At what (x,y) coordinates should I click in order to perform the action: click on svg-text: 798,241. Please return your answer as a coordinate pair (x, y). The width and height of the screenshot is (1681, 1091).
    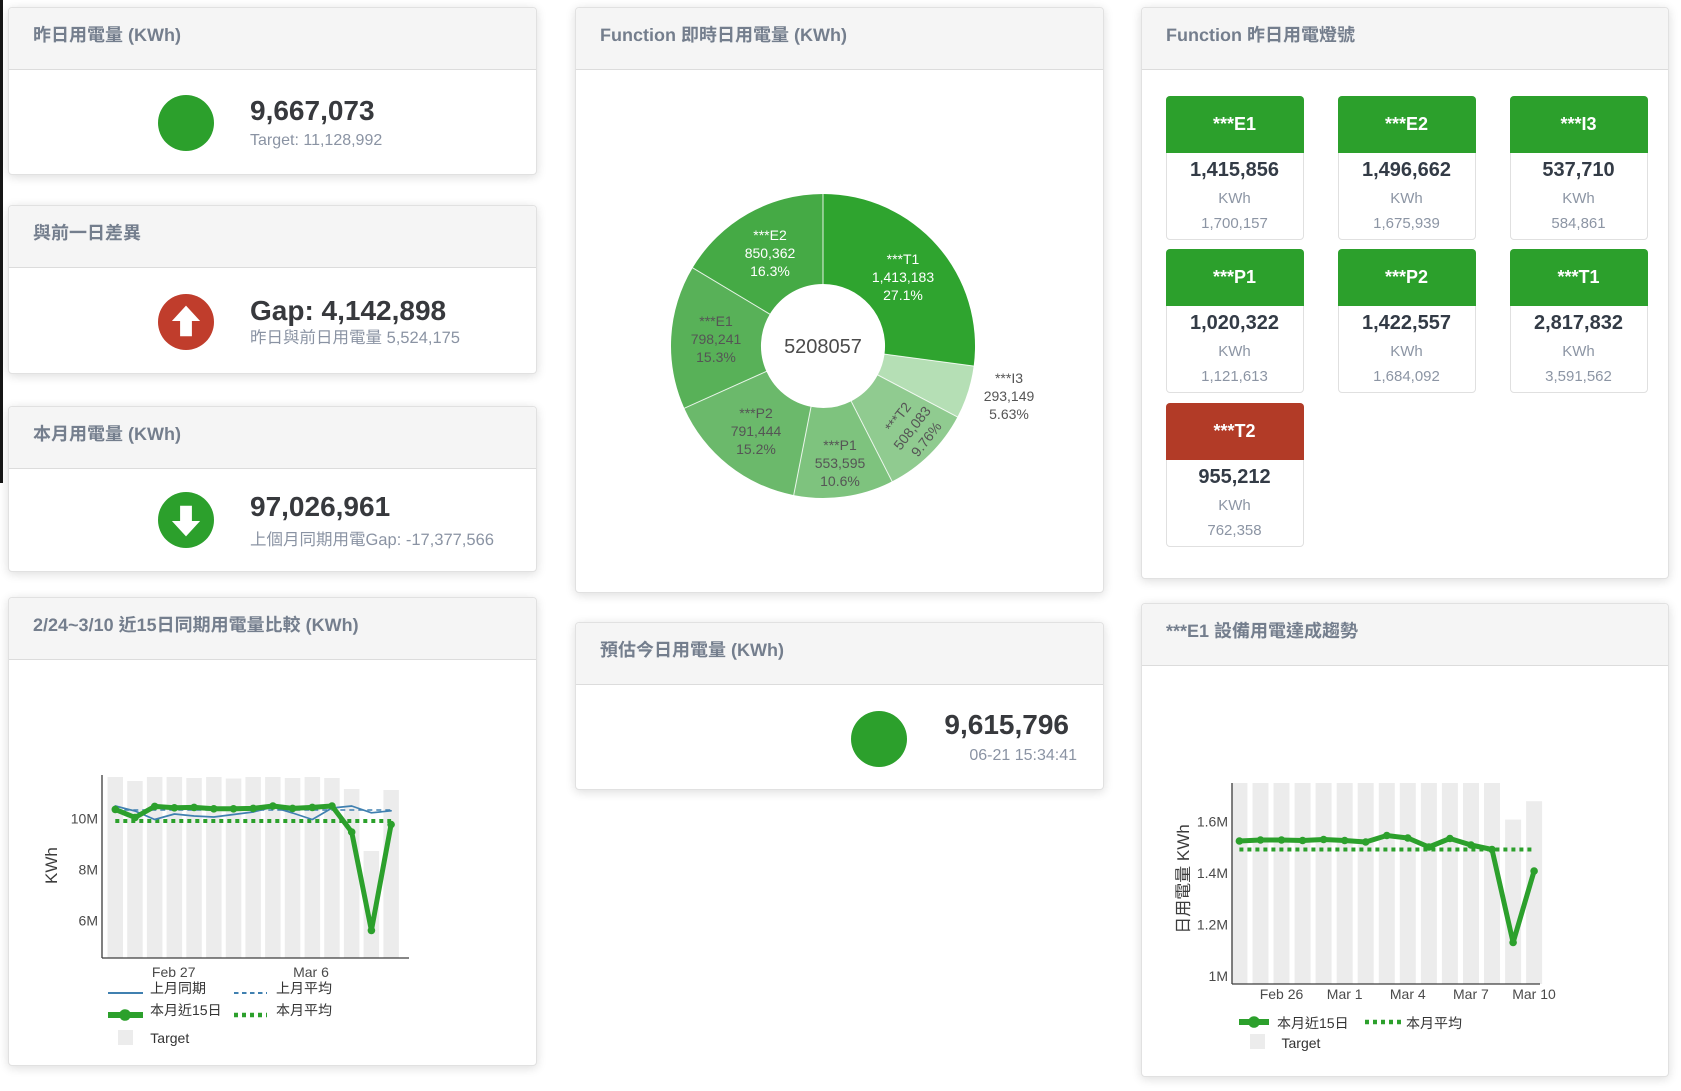
    Looking at the image, I should click on (716, 339).